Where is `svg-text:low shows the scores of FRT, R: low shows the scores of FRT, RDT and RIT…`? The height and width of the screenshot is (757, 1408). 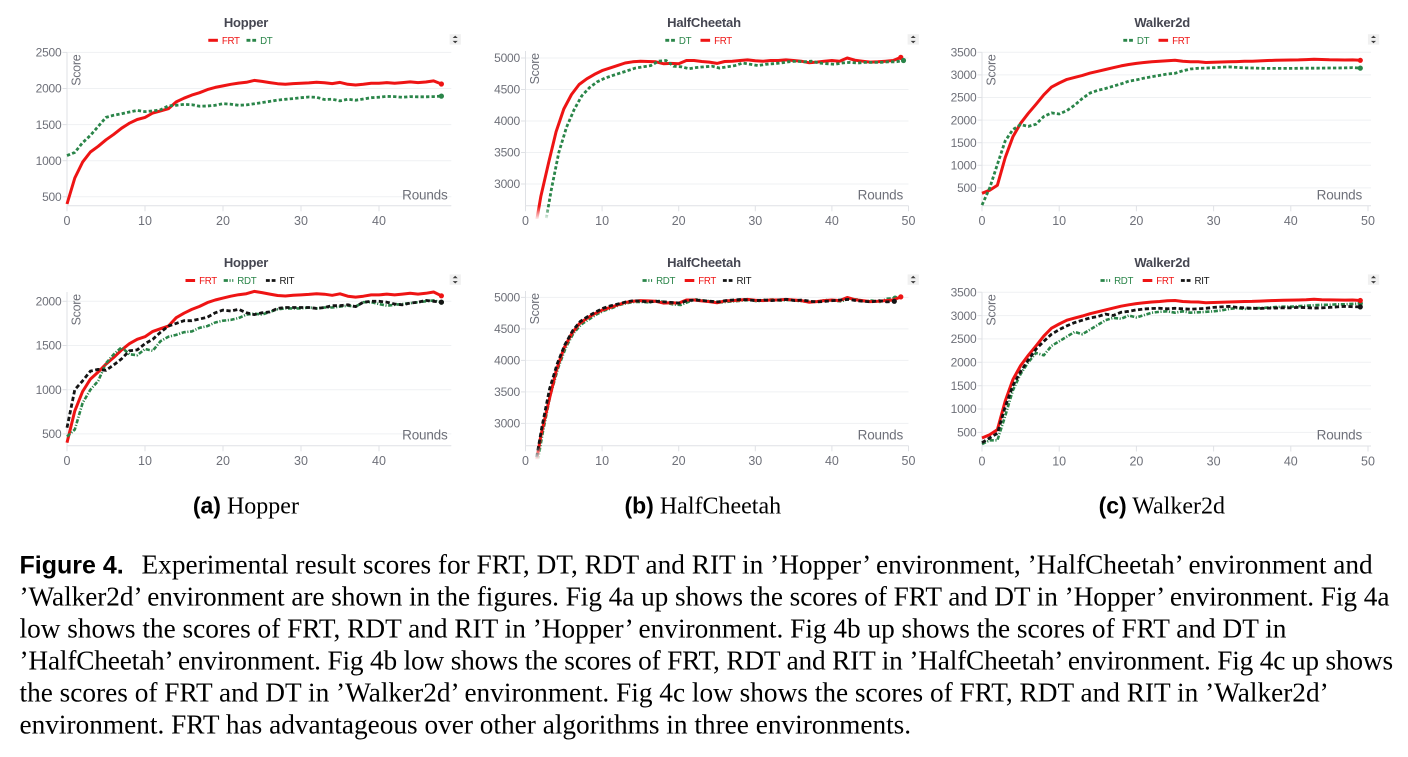 svg-text:low shows the scores of FRT, R: low shows the scores of FRT, RDT and RIT… is located at coordinates (653, 628).